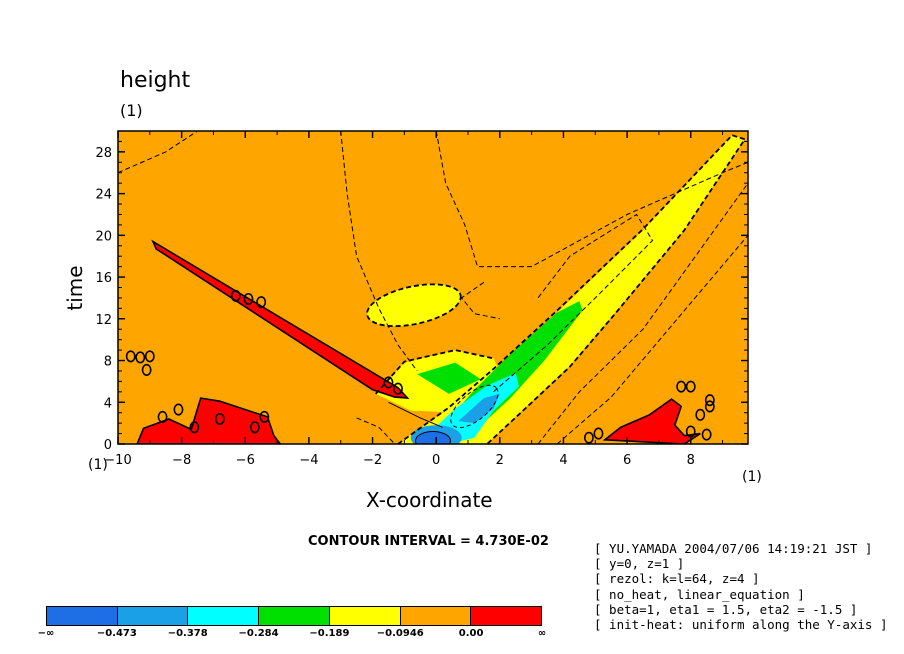 This screenshot has width=904, height=654. I want to click on blue-core, so click(433, 437).